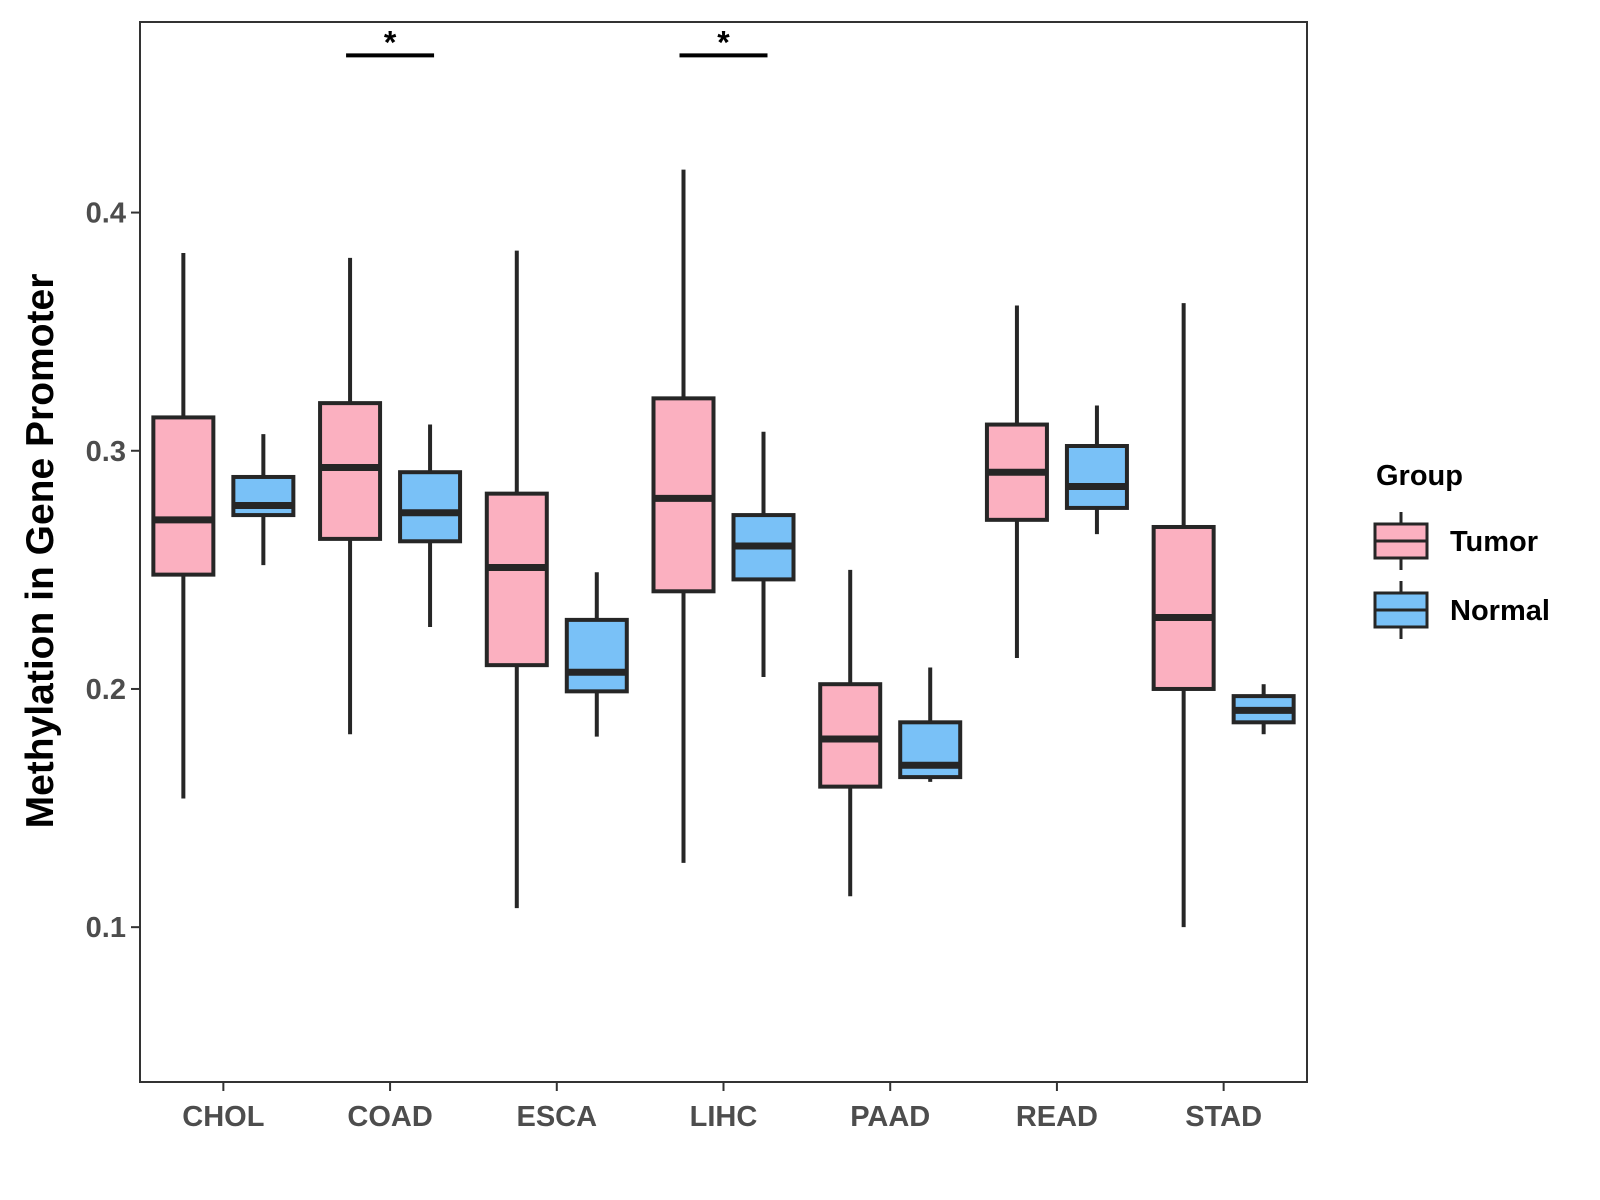  I want to click on significance-coad: *, so click(390, 42).